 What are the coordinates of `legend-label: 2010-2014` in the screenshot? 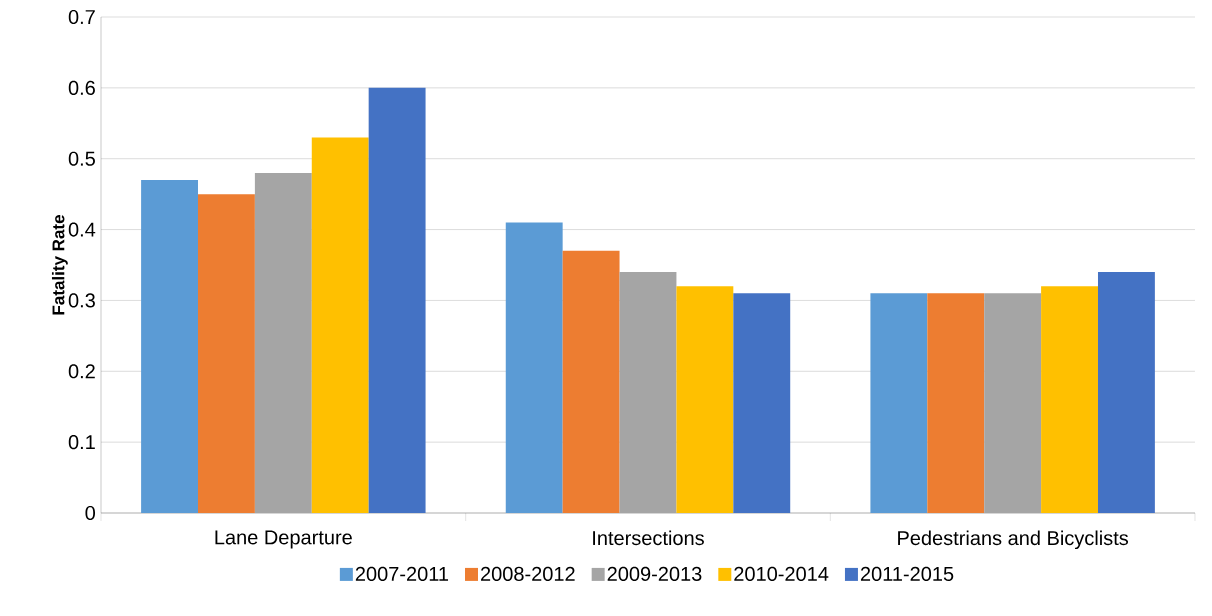 It's located at (781, 573).